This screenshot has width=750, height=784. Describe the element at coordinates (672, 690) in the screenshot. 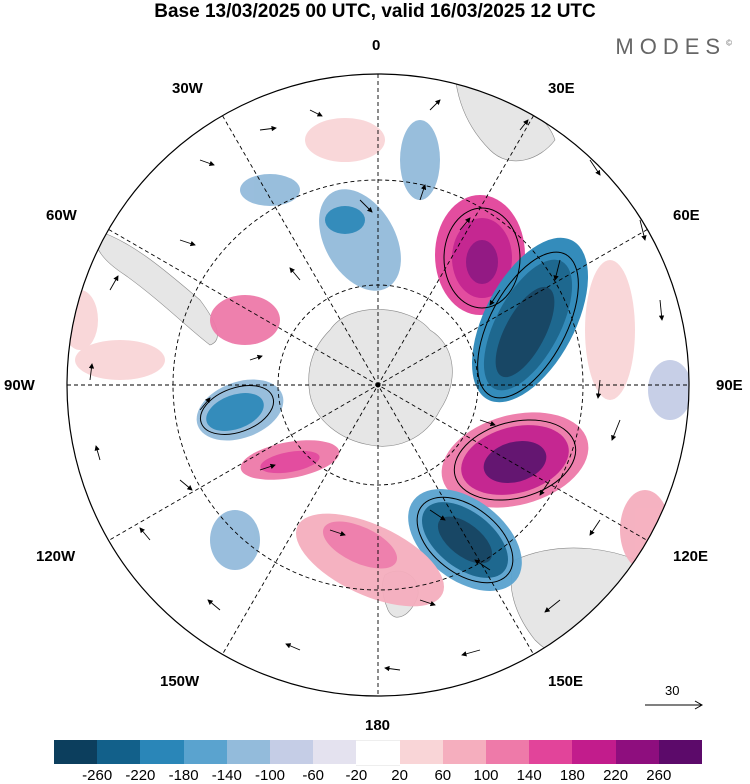

I see `reference-vector-label: 30` at that location.